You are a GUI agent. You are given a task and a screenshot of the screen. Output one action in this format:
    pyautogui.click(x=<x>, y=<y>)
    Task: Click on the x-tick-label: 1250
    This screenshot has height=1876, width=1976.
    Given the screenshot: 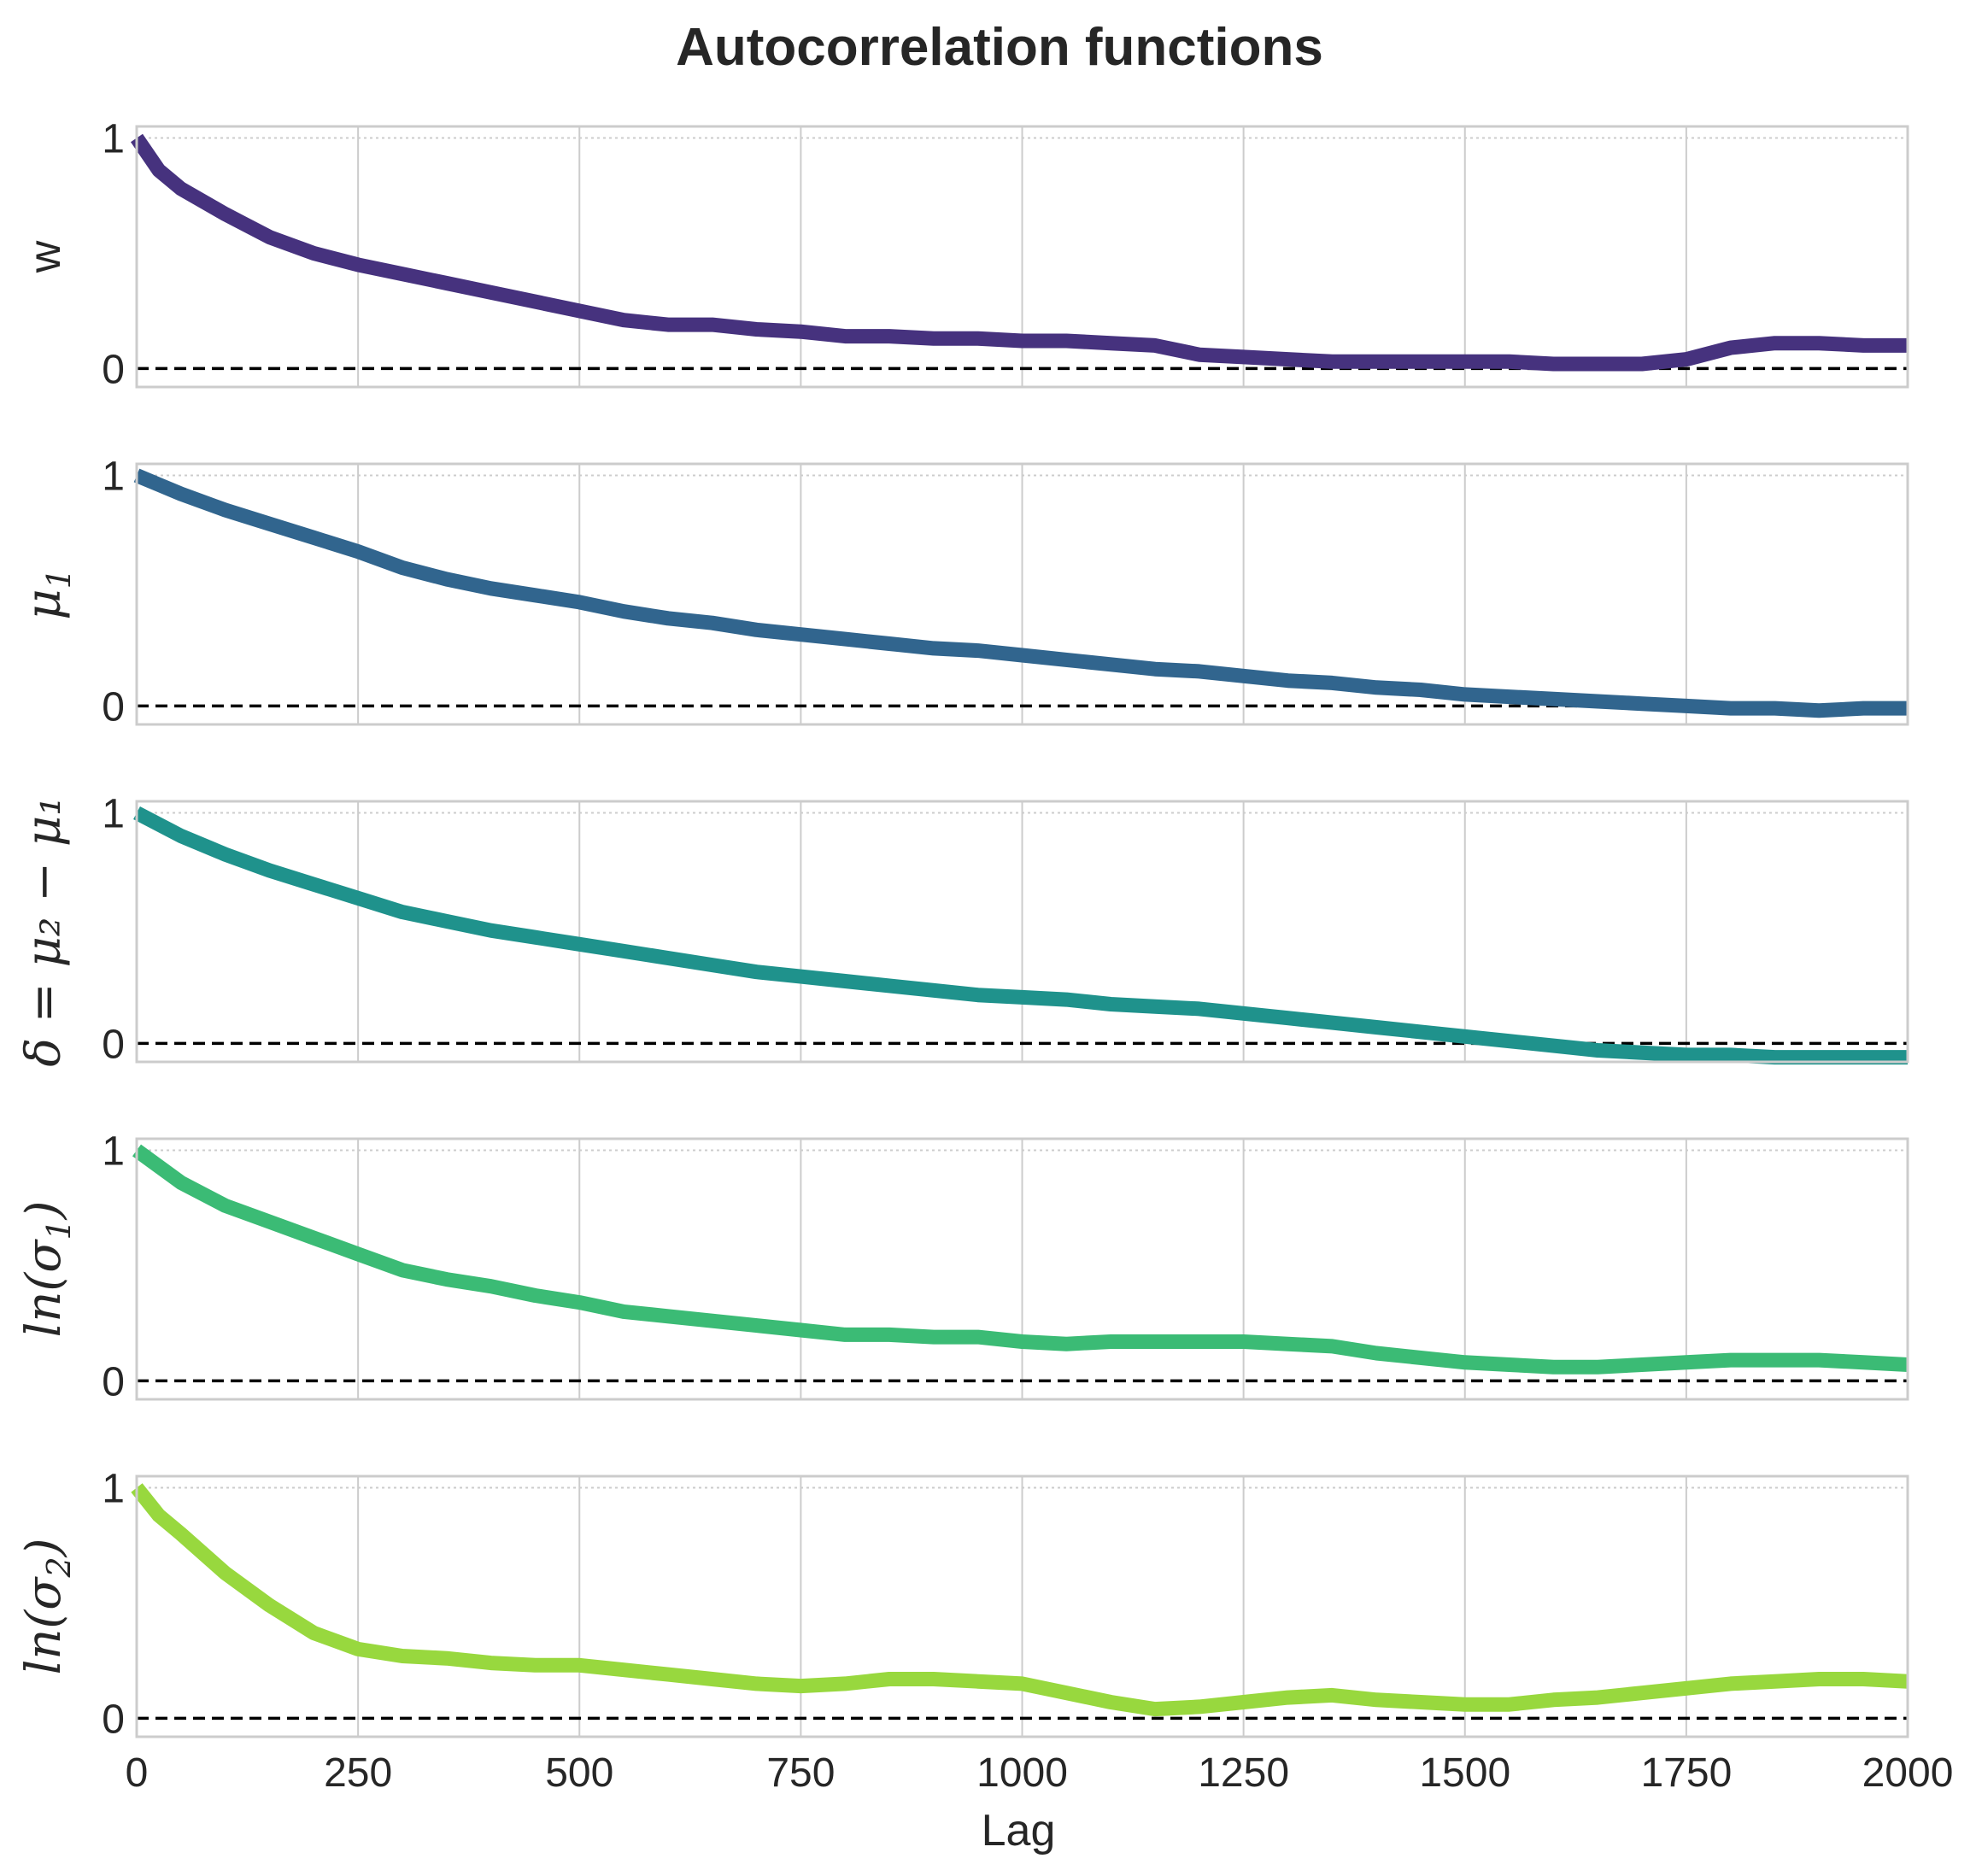 What is the action you would take?
    pyautogui.click(x=1243, y=1773)
    